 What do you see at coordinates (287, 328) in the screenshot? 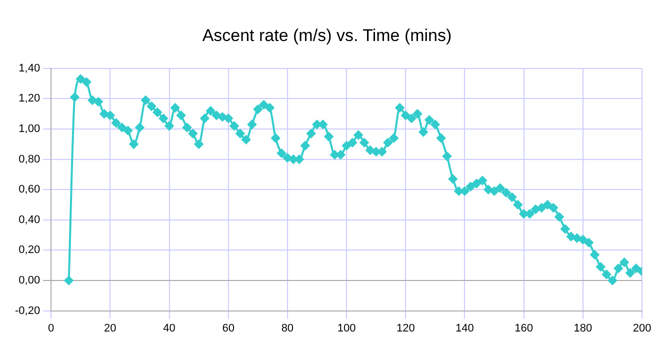
I see `x-tick-label: 80` at bounding box center [287, 328].